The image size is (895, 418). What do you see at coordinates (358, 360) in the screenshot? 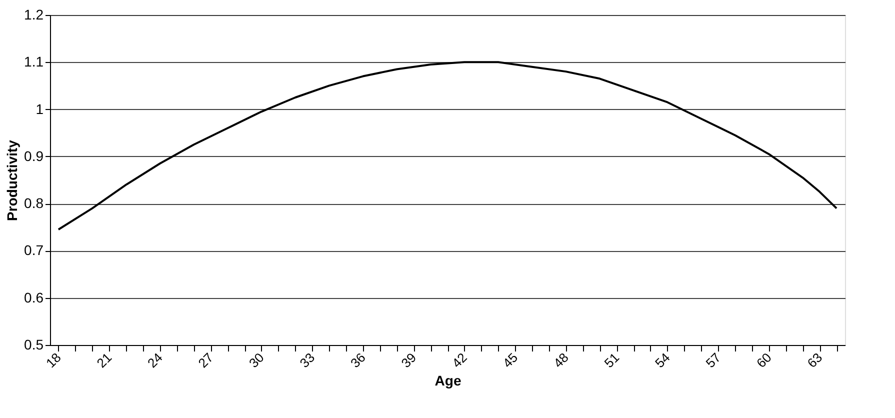
I see `x-tick-label: 36` at bounding box center [358, 360].